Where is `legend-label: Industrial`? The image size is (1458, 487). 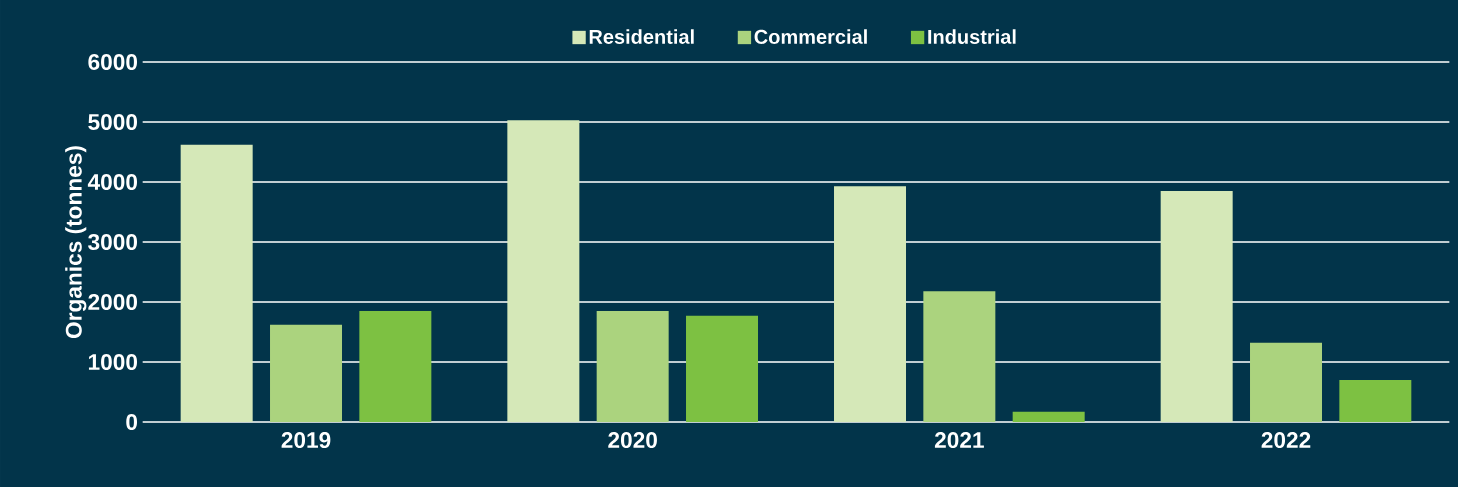
legend-label: Industrial is located at coordinates (972, 36).